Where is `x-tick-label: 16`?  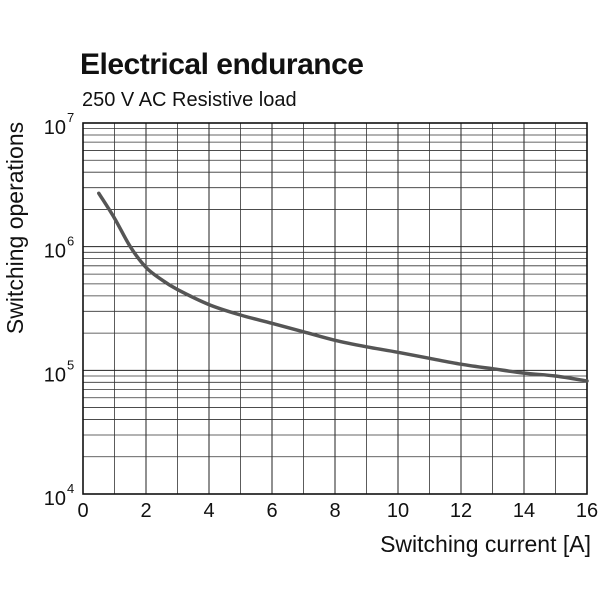 x-tick-label: 16 is located at coordinates (587, 511).